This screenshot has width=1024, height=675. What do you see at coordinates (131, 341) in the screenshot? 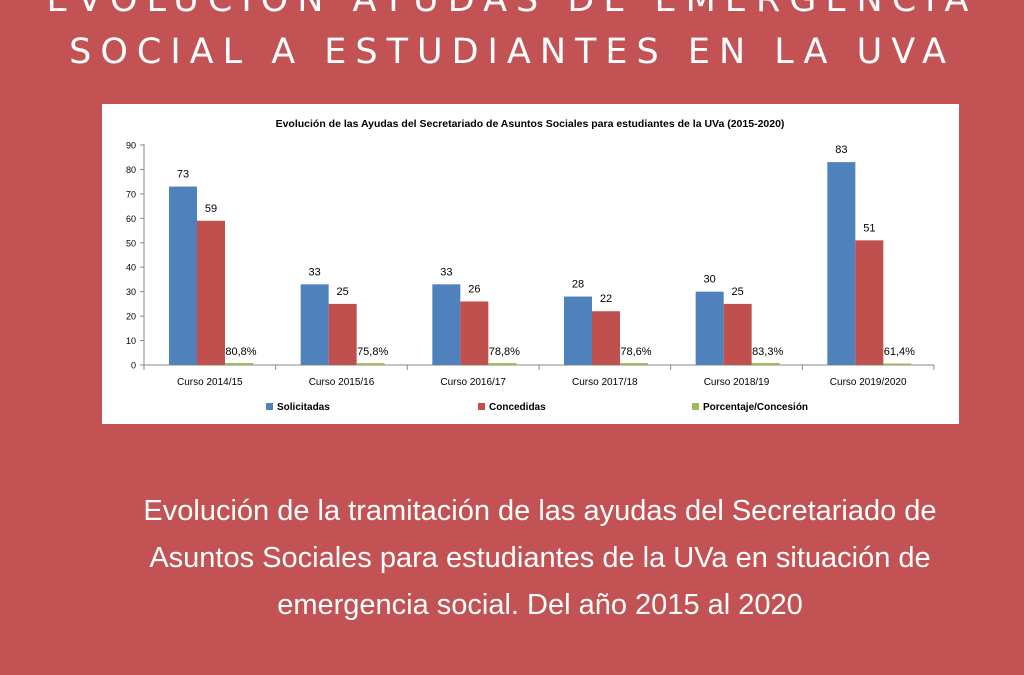
I see `y-tick-label: 10` at bounding box center [131, 341].